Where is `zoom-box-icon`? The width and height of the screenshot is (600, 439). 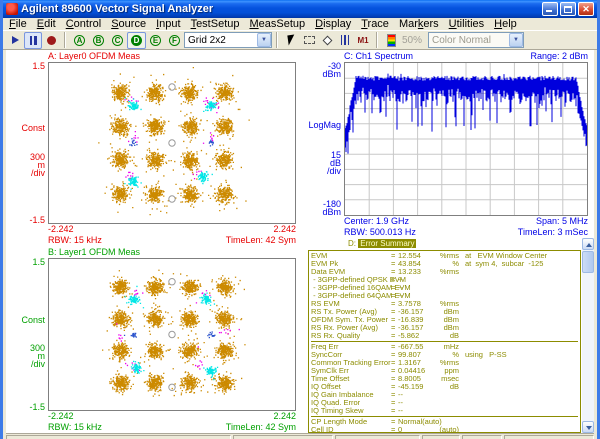
zoom-box-icon is located at coordinates (309, 40).